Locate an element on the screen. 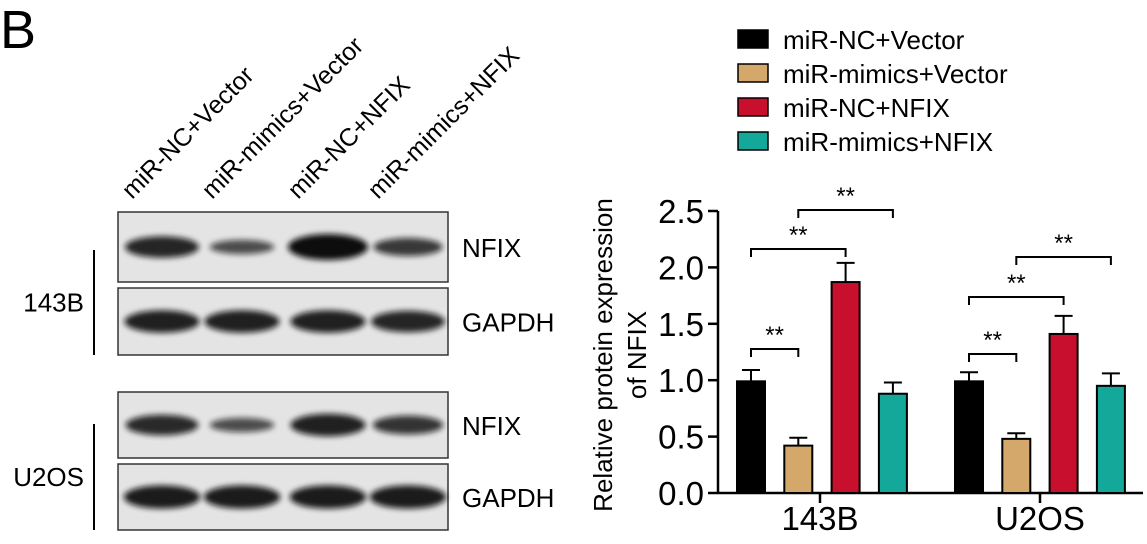 The height and width of the screenshot is (544, 1147). legend-label: miR-NC+NFIX is located at coordinates (866, 108).